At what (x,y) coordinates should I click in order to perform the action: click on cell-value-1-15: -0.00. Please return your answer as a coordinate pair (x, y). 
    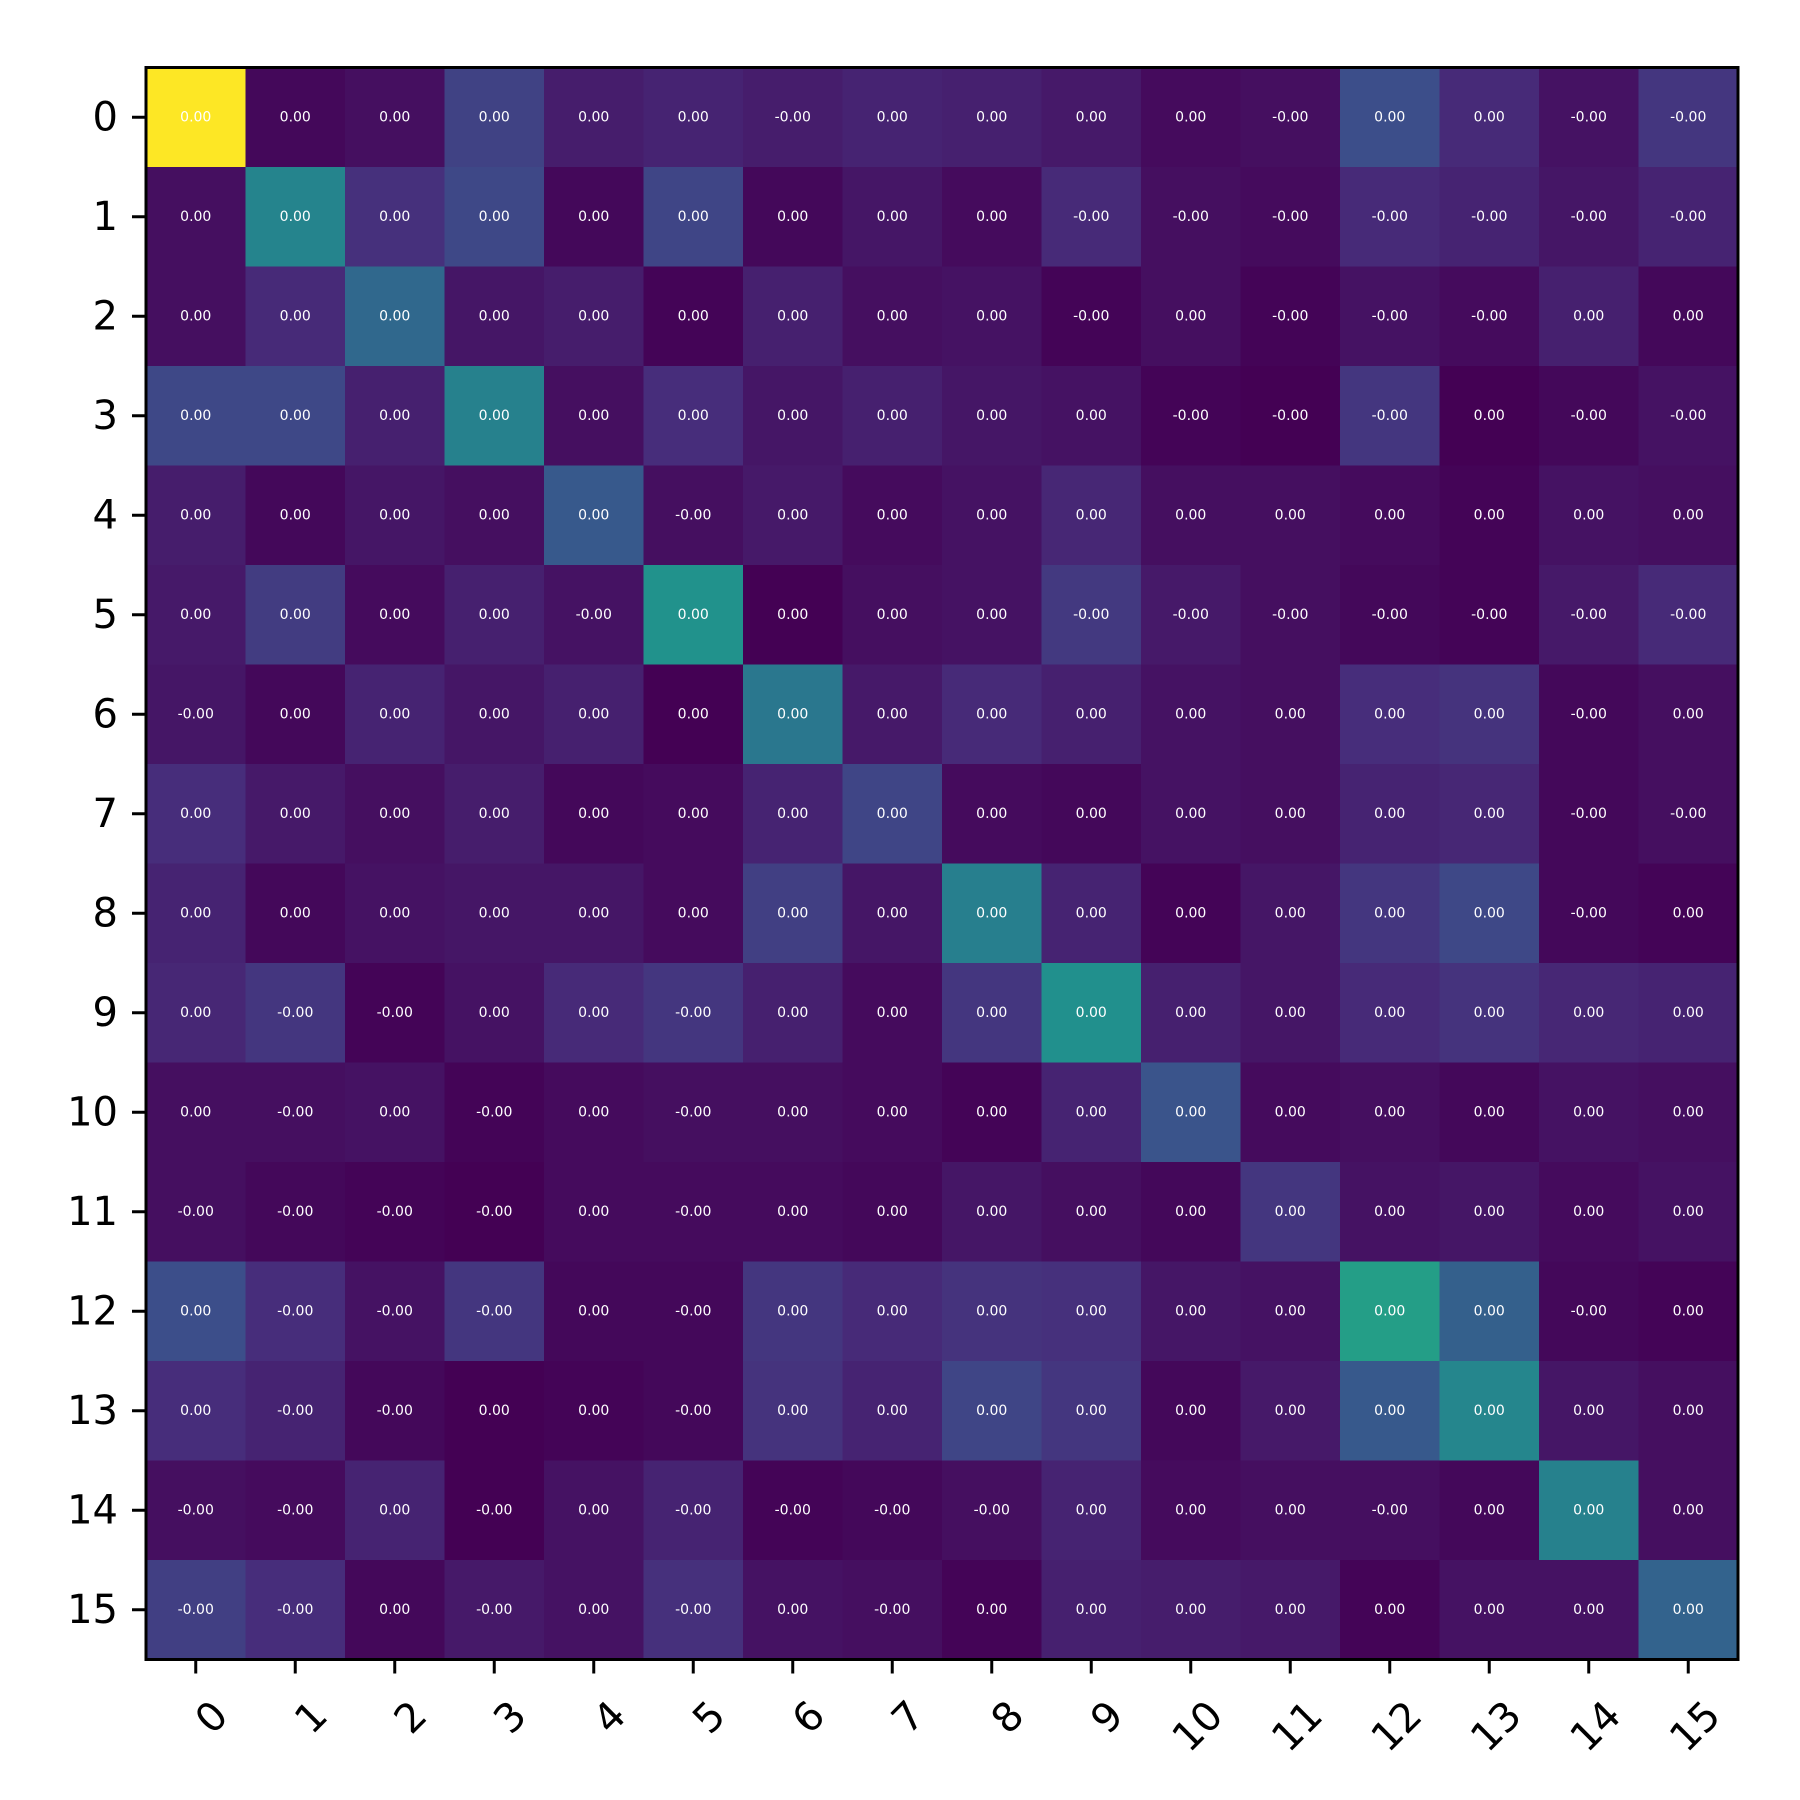
    Looking at the image, I should click on (1688, 217).